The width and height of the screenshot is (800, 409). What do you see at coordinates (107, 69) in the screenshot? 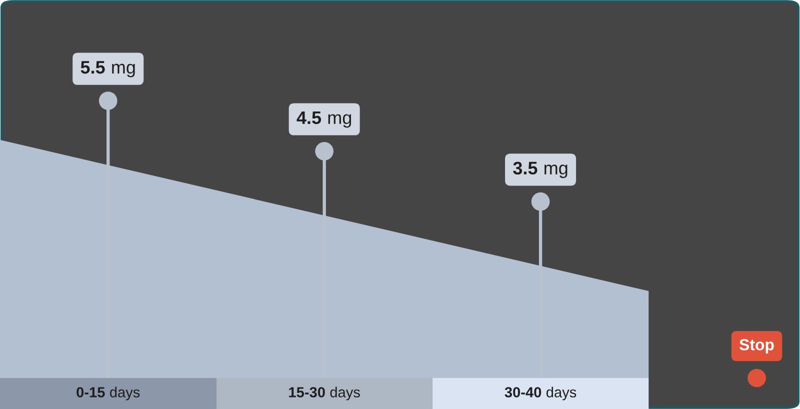
I see `data-label: 5.5 mg` at bounding box center [107, 69].